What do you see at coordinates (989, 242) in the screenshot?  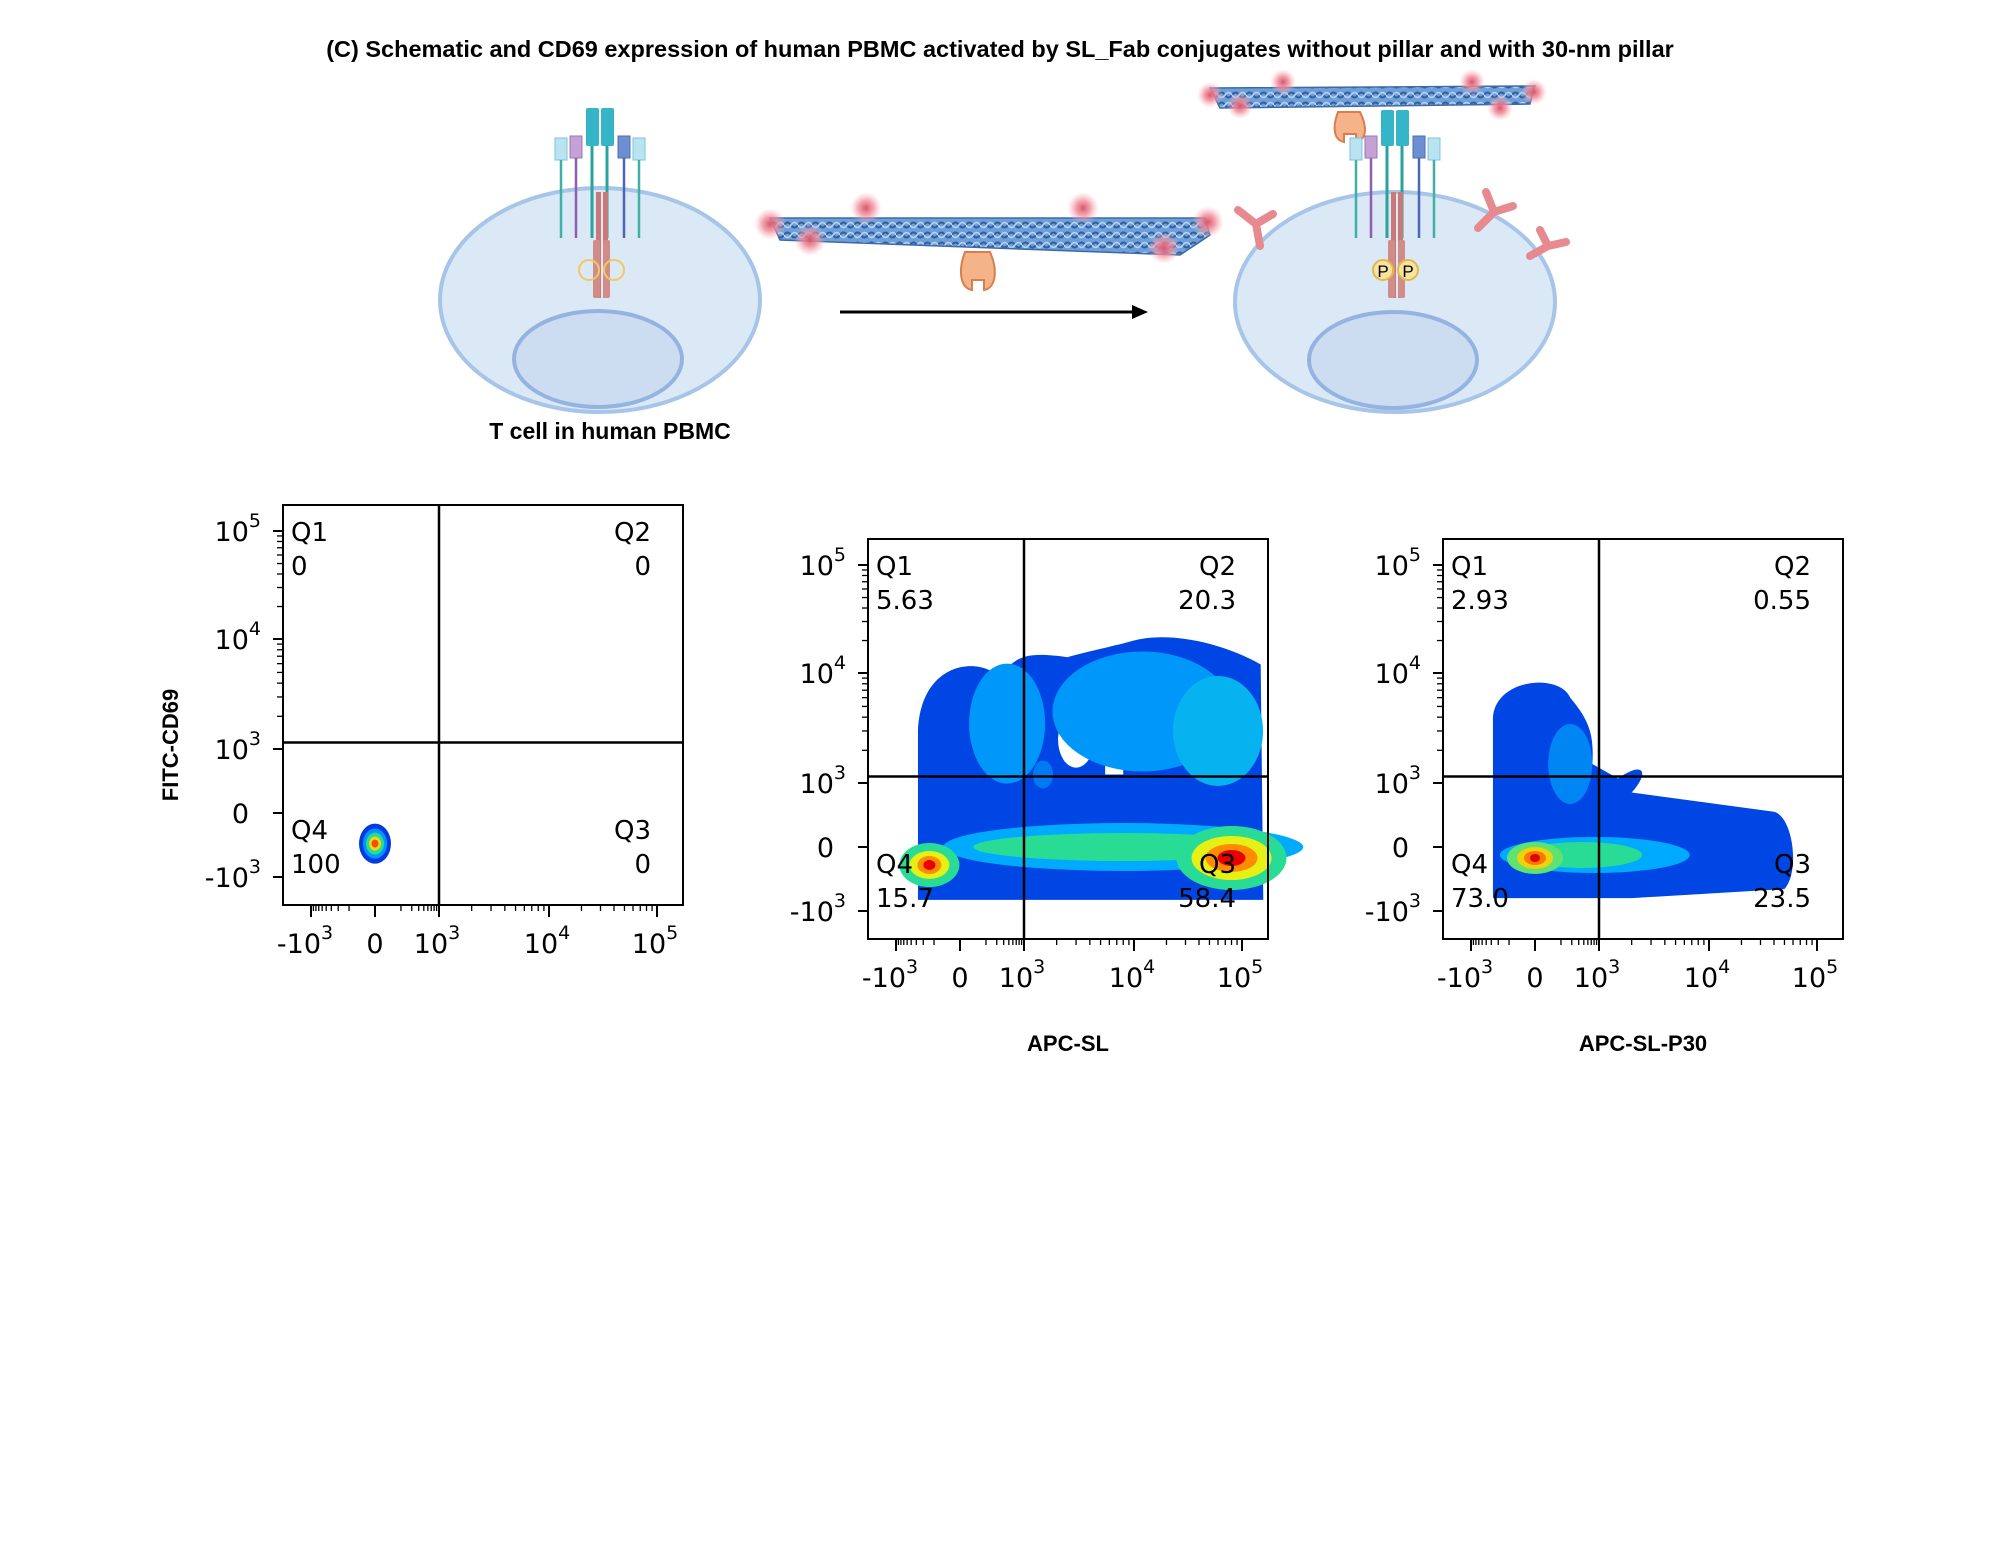 I see `dna-origami-sheet` at bounding box center [989, 242].